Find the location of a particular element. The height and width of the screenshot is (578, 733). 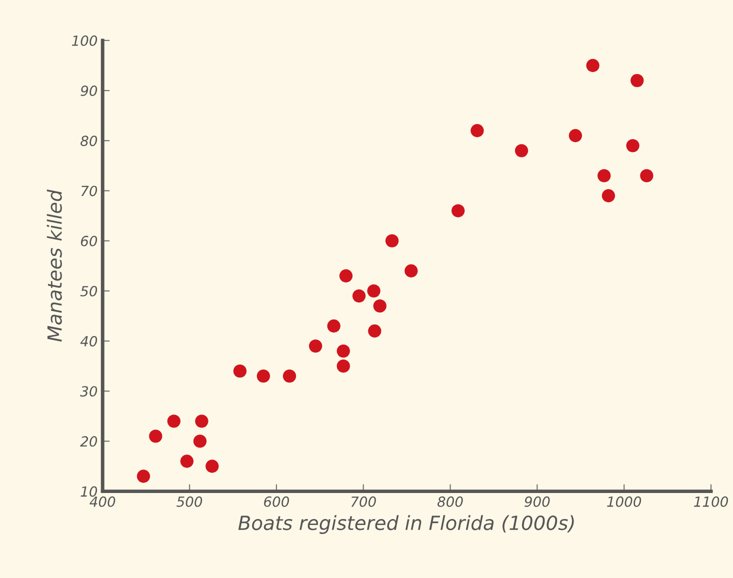

x-tick-label: 600 is located at coordinates (276, 501).